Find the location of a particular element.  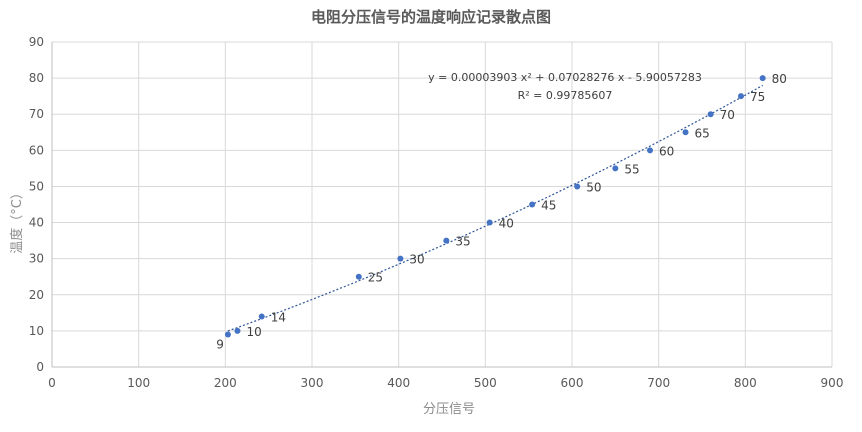

x-tick-label: 300 is located at coordinates (312, 383).